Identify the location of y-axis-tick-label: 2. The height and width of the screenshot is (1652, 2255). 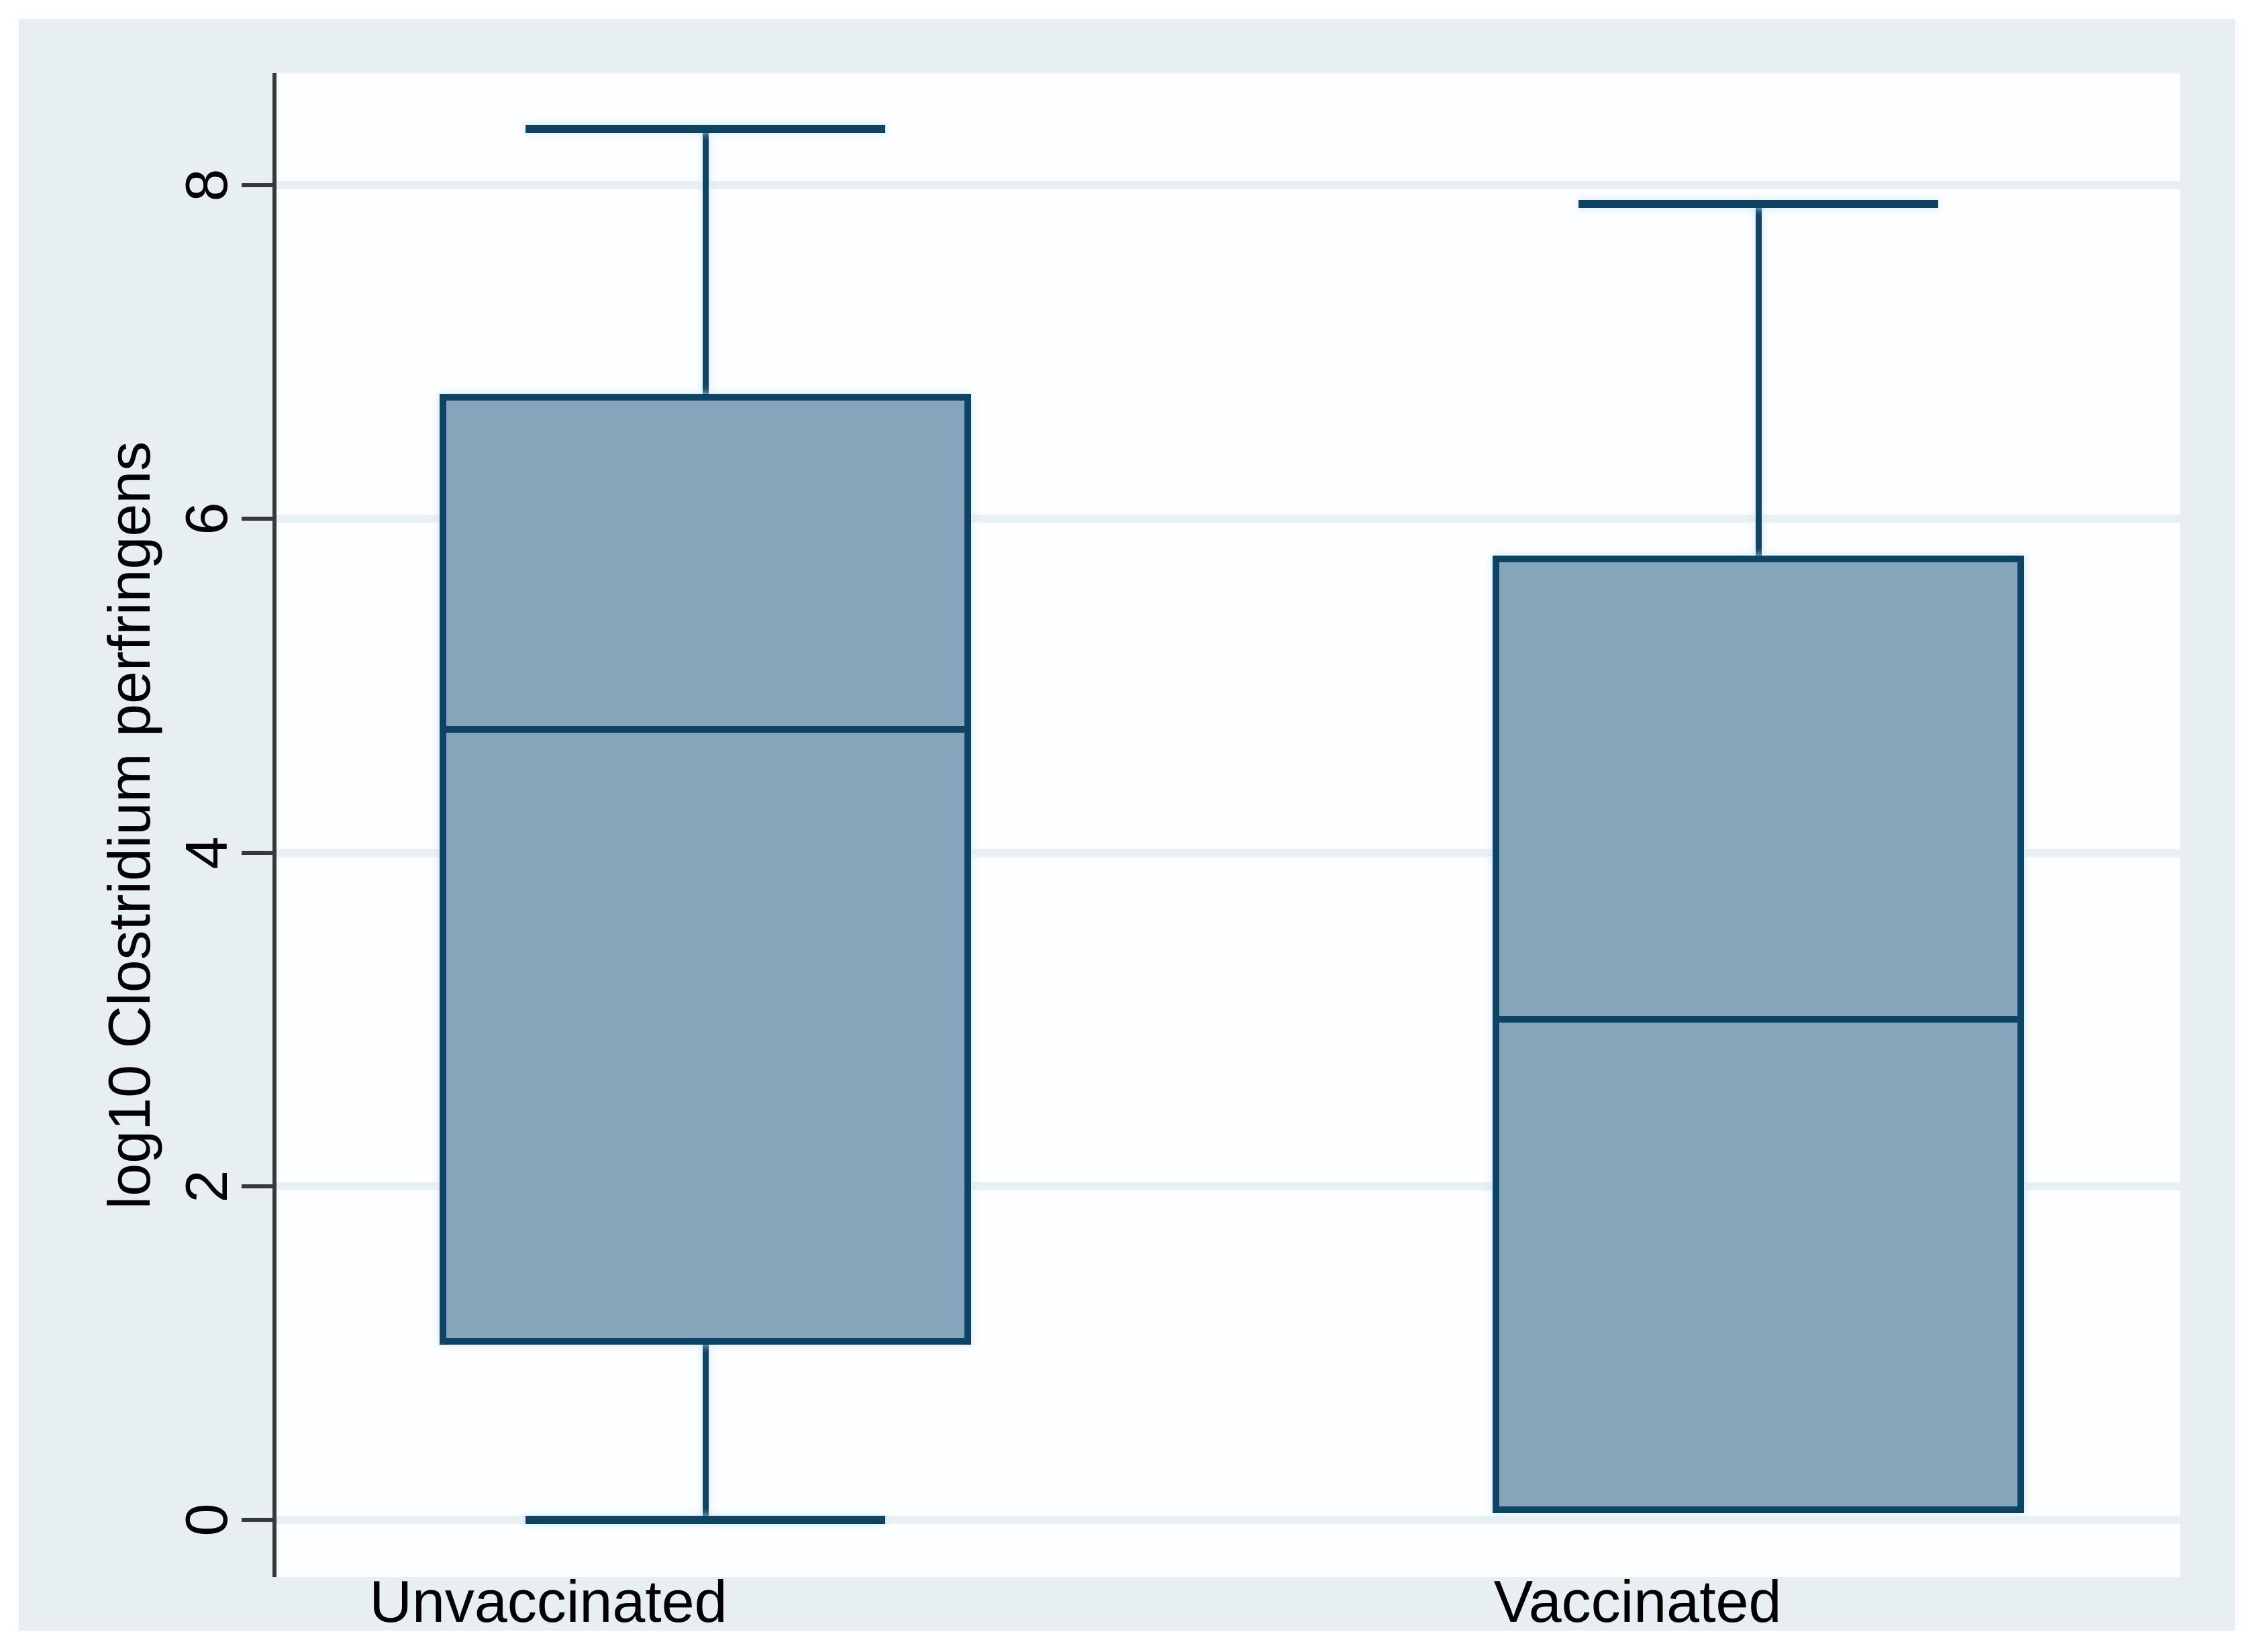
(206, 1186).